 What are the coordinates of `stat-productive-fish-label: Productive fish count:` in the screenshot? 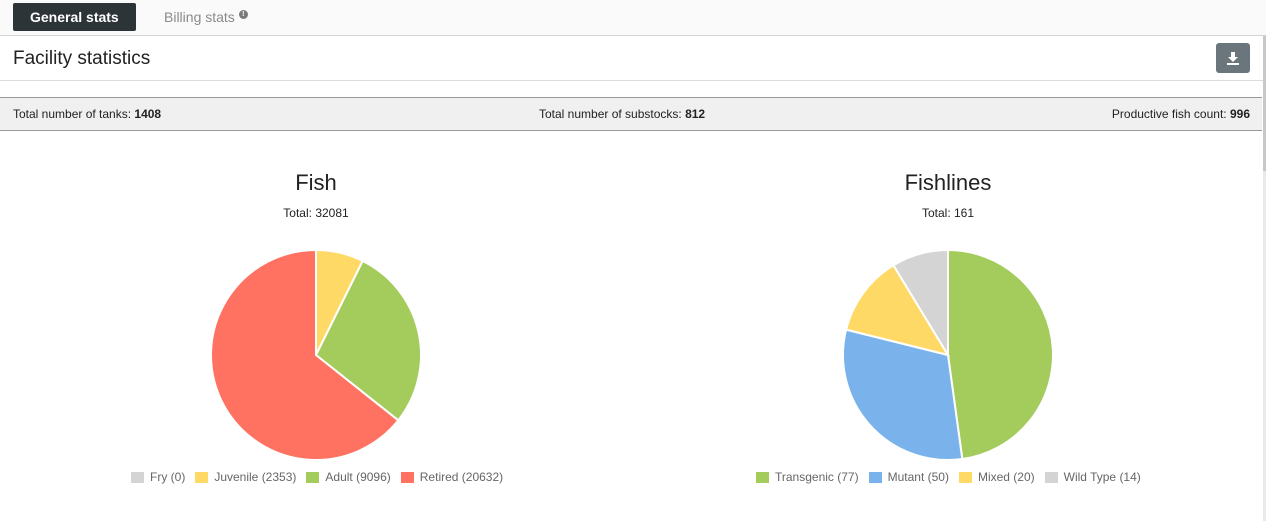 It's located at (1169, 114).